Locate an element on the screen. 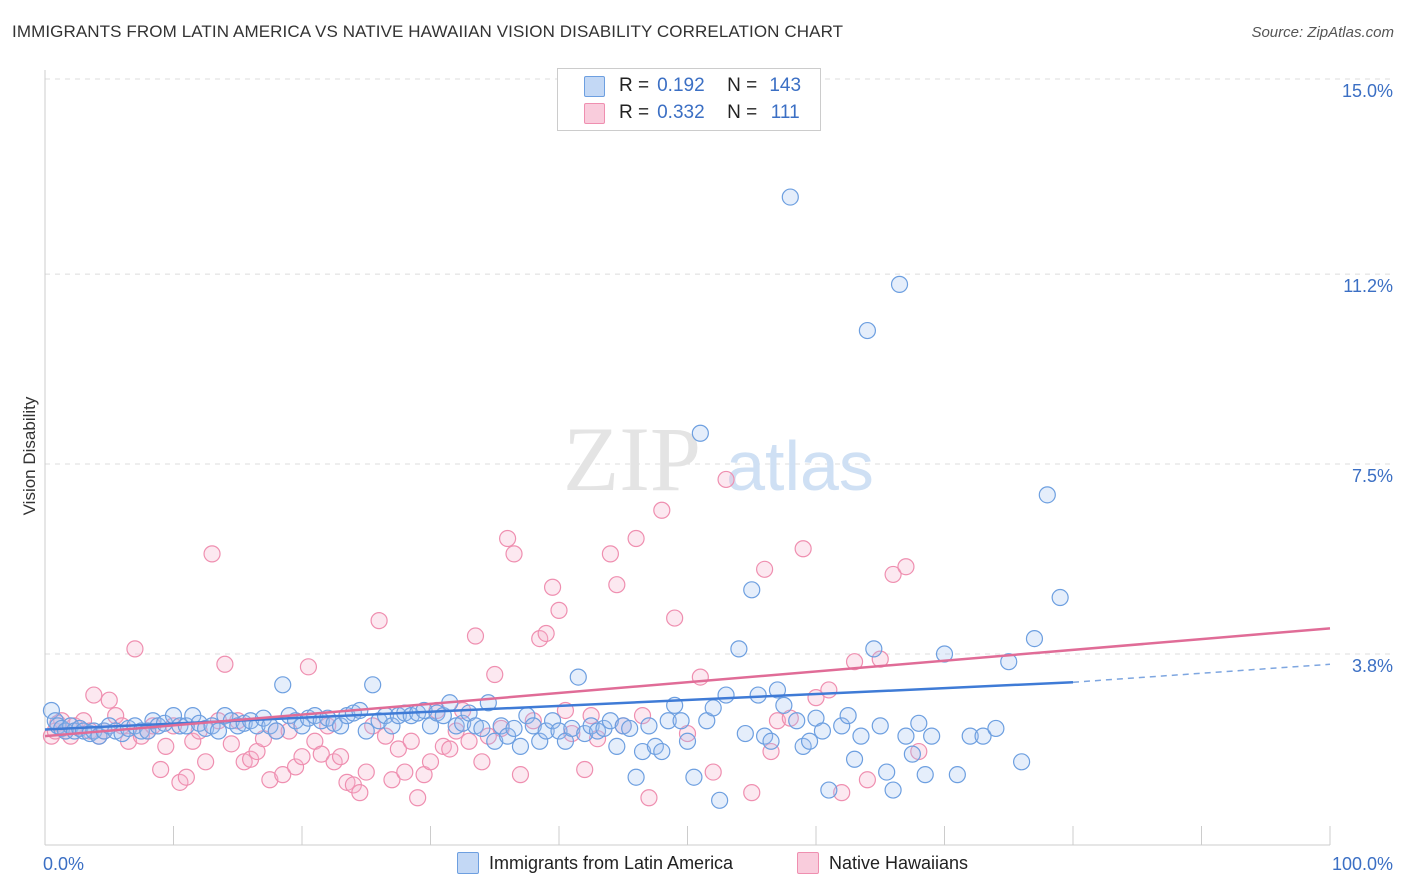 Image resolution: width=1406 pixels, height=892 pixels. legend-swatch-blue is located at coordinates (468, 863).